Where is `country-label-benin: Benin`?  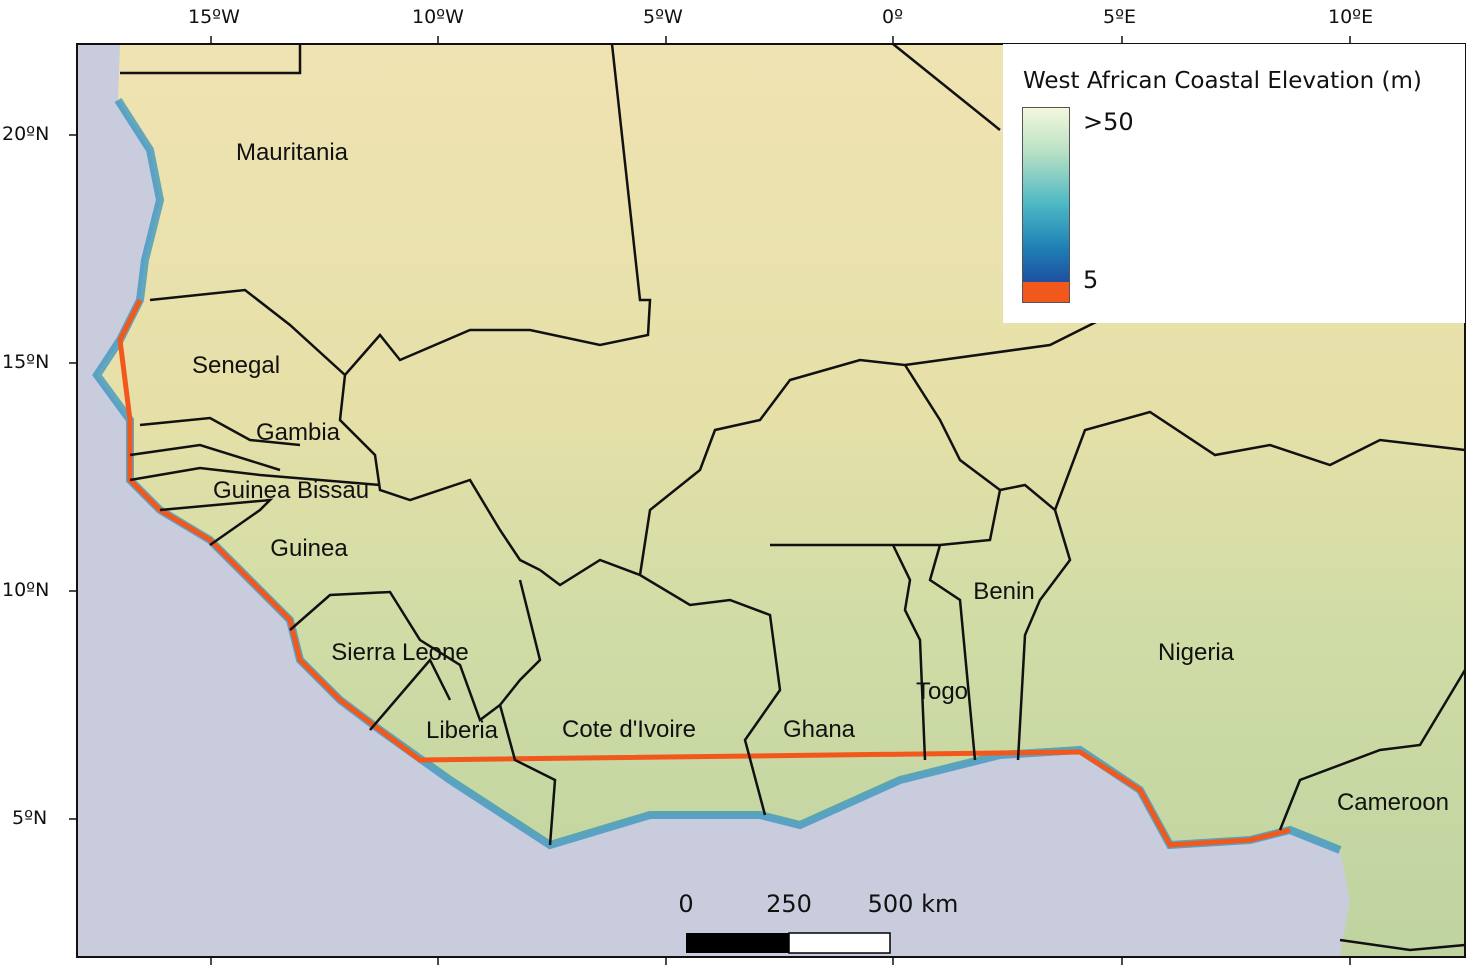 country-label-benin: Benin is located at coordinates (1004, 591).